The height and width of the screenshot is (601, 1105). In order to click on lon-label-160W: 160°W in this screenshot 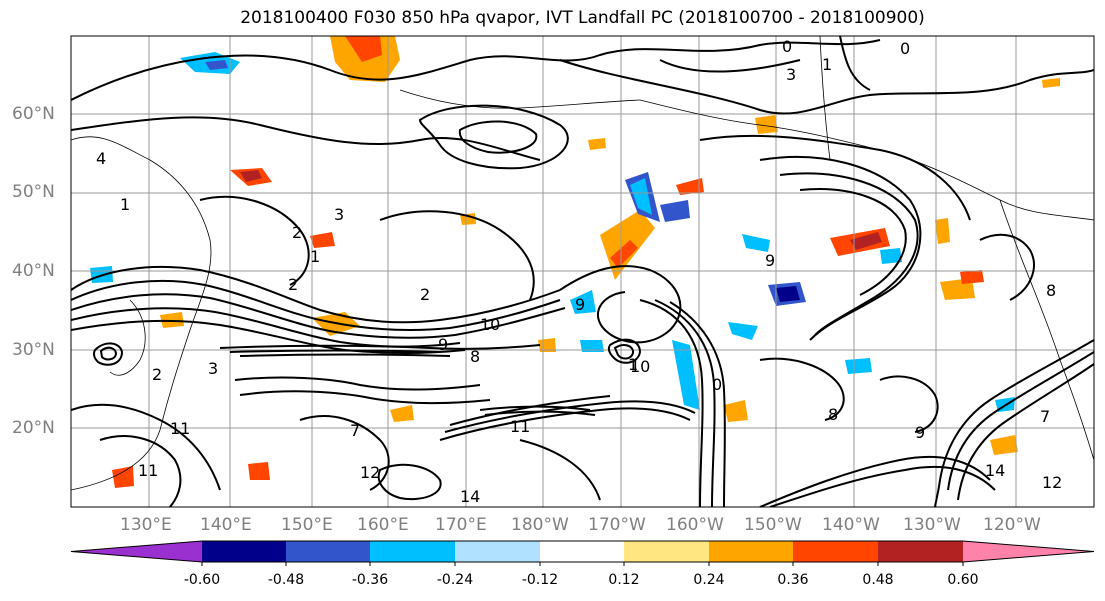, I will do `click(695, 525)`.